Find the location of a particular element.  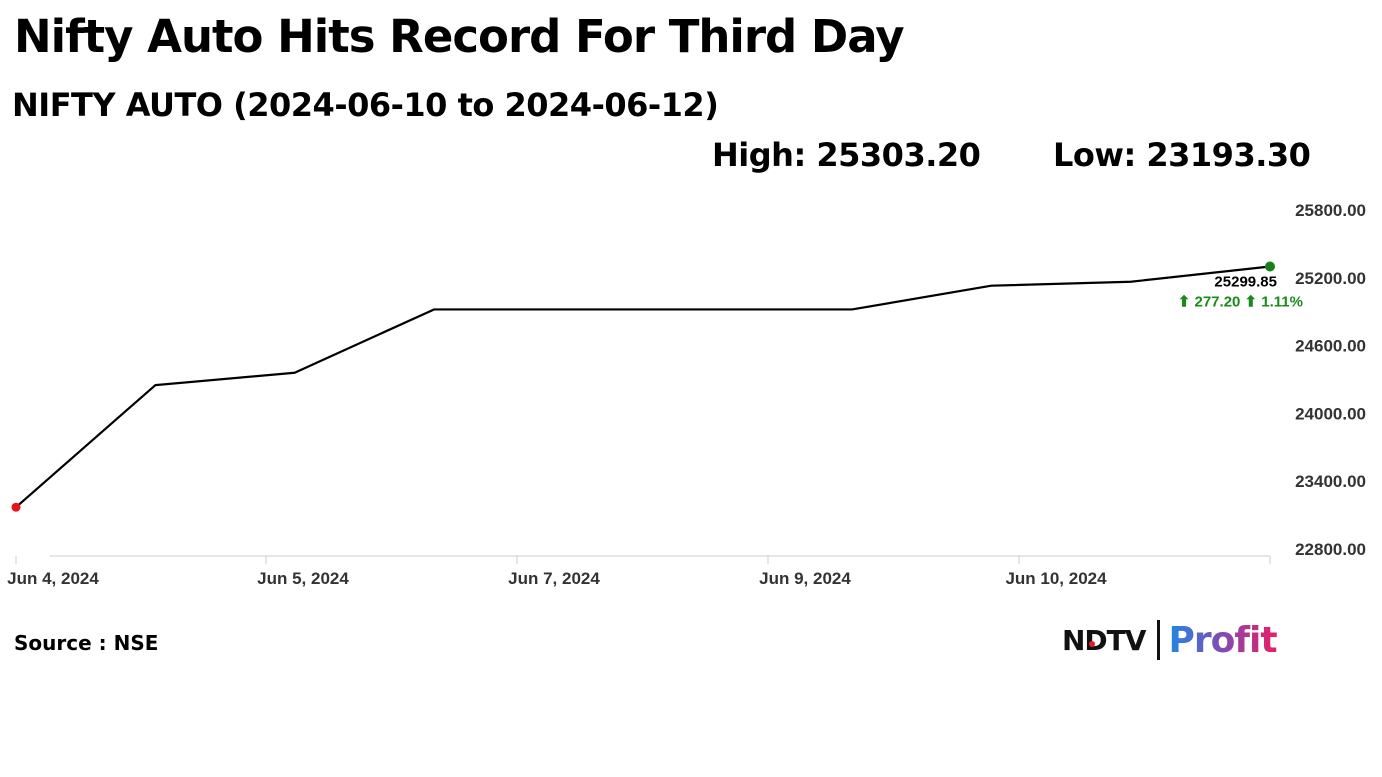

end-point is located at coordinates (1270, 266).